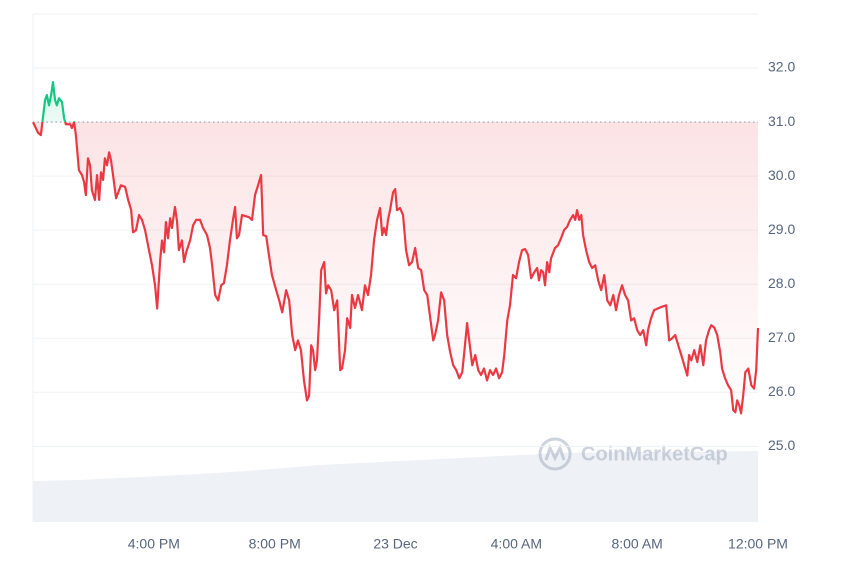 The width and height of the screenshot is (850, 567). Describe the element at coordinates (781, 337) in the screenshot. I see `y-tick-label: 27.0` at that location.